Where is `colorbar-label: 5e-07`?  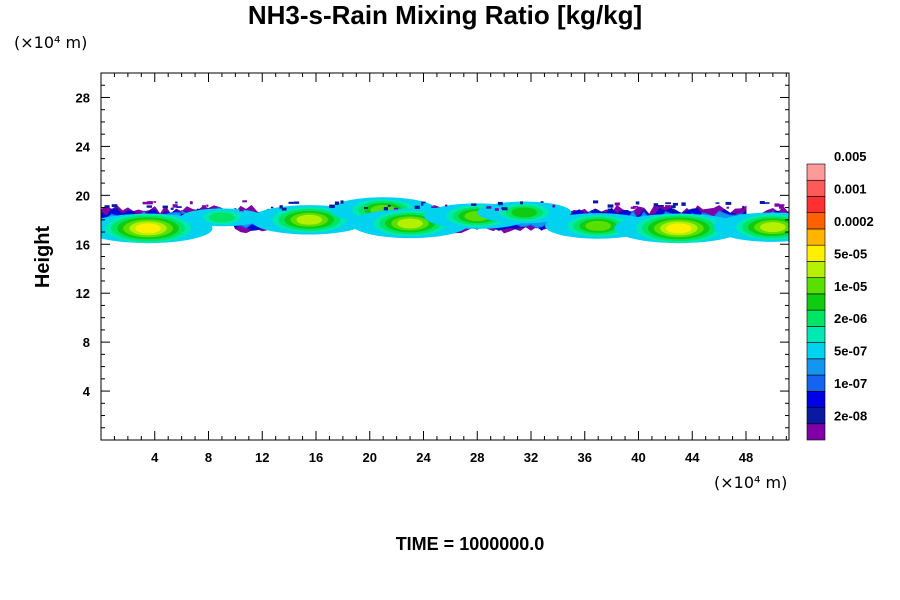 colorbar-label: 5e-07 is located at coordinates (850, 351).